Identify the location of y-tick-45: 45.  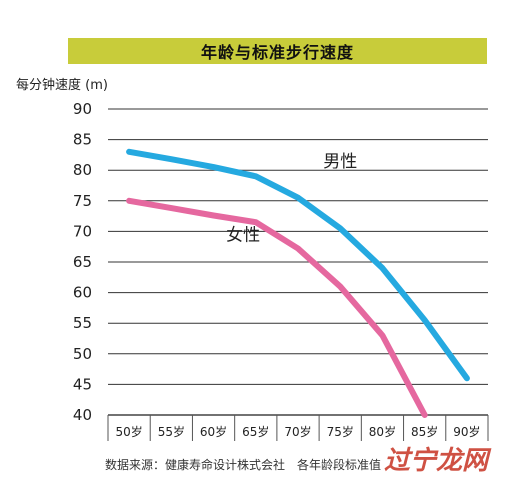
(82, 384).